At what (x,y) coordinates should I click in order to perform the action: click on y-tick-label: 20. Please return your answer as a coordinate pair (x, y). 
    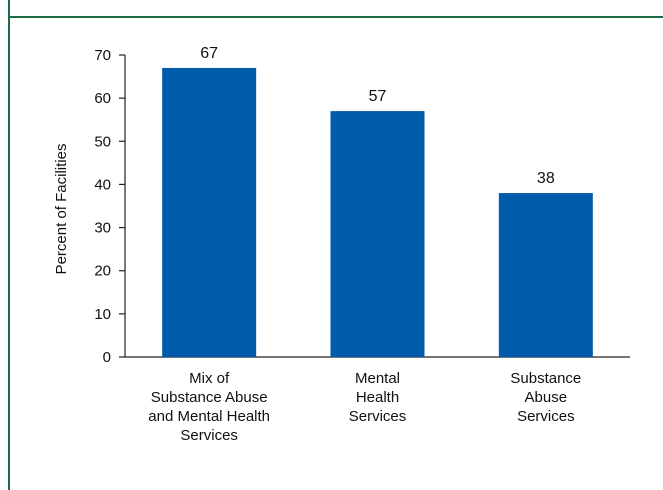
    Looking at the image, I should click on (102, 271).